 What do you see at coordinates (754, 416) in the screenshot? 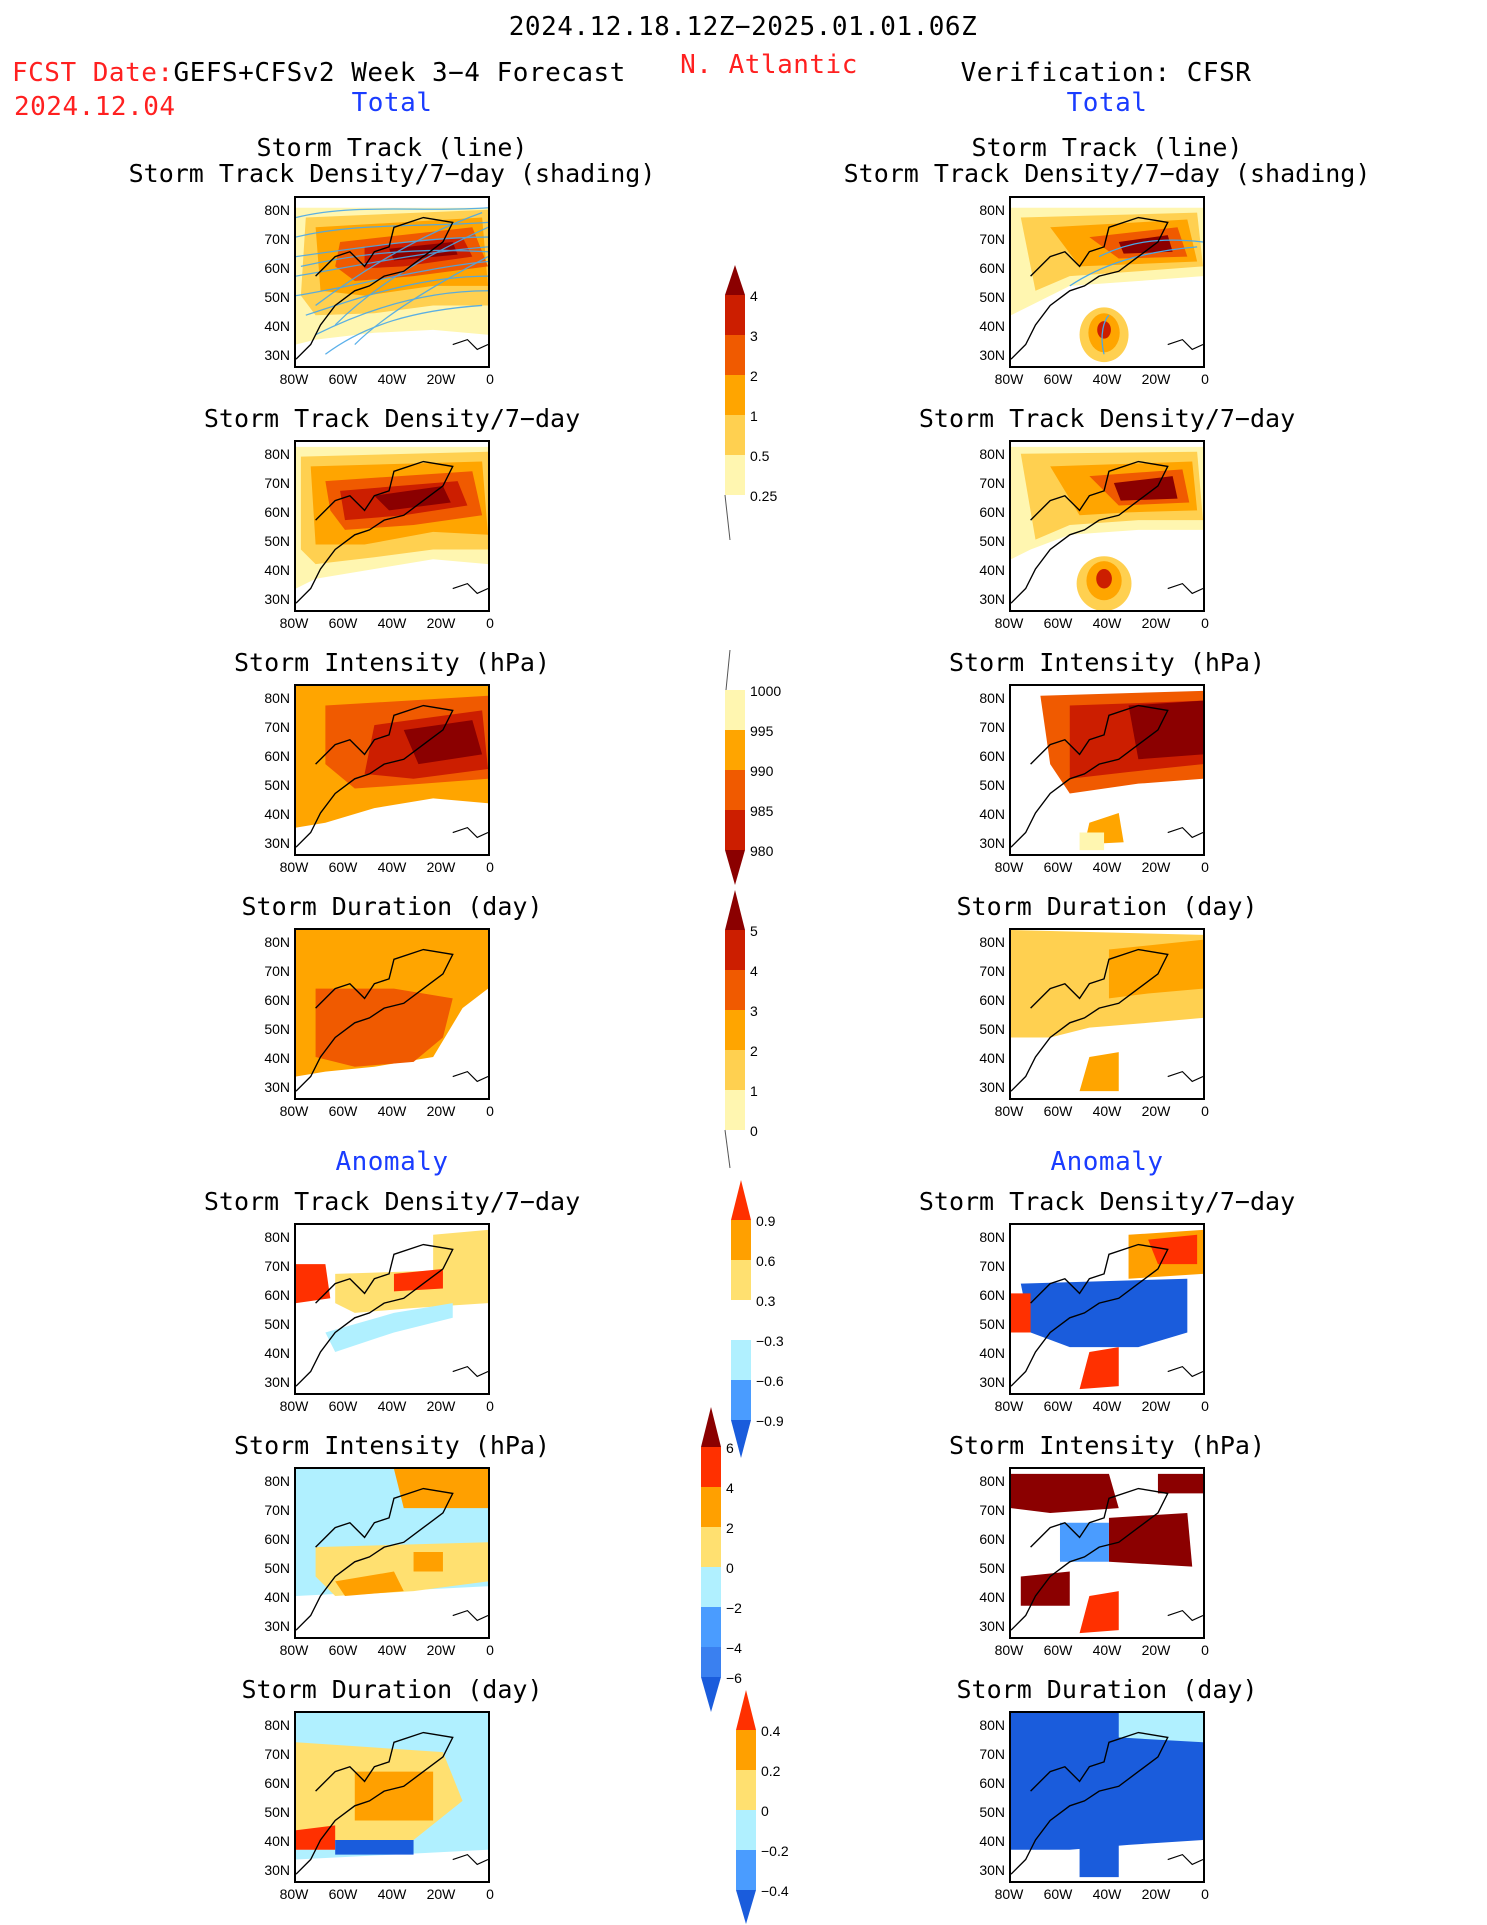
I see `colorbar-density-total-label-1: 1` at bounding box center [754, 416].